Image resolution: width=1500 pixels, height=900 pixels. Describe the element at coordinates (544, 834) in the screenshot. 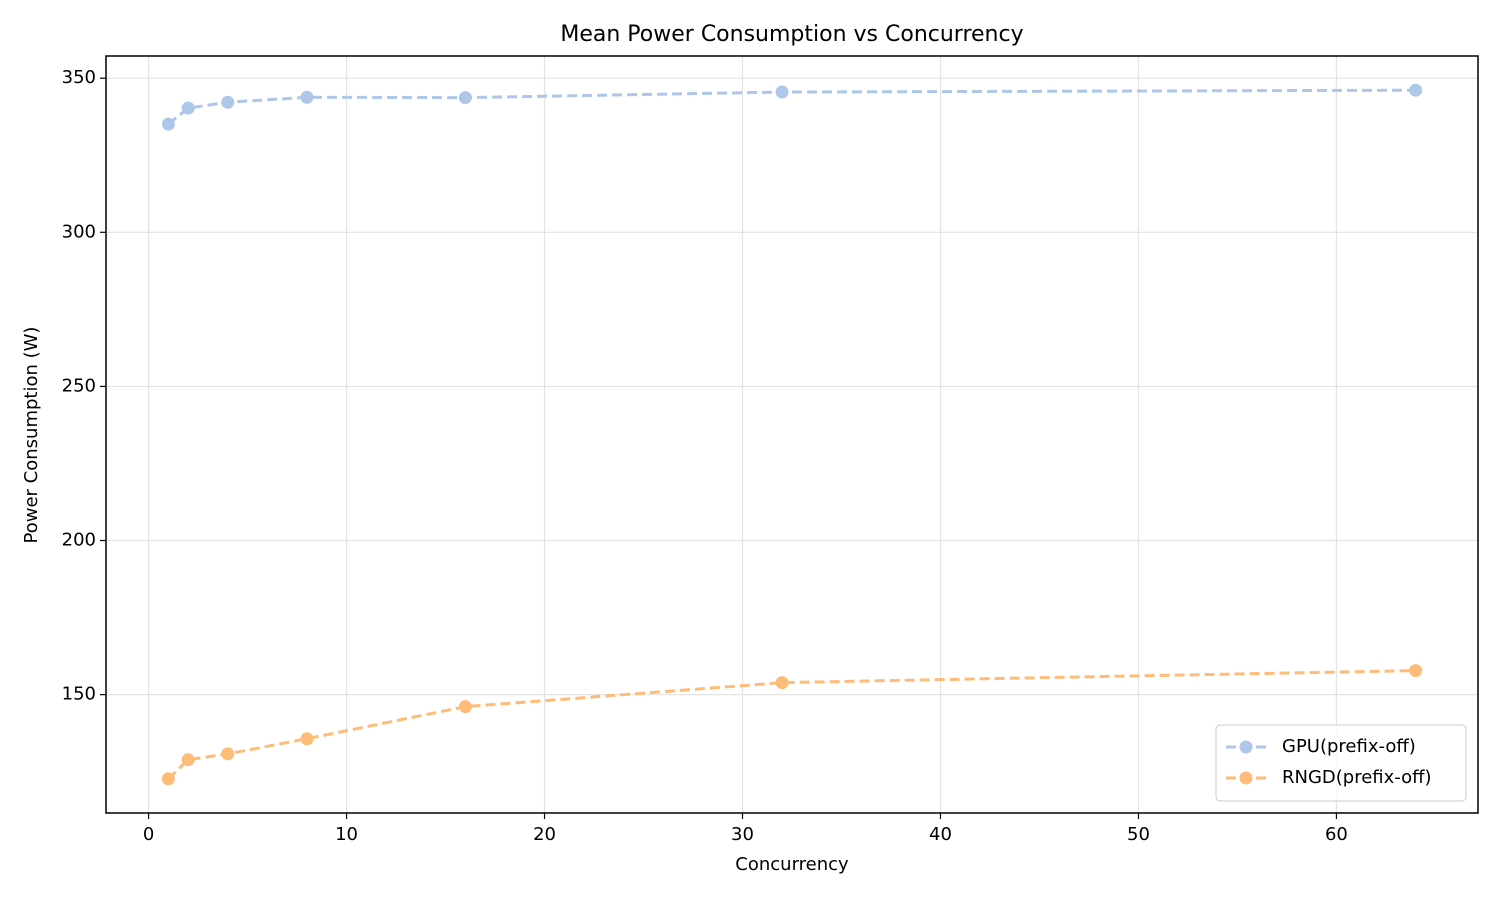

I see `x-tick-label: 20` at that location.